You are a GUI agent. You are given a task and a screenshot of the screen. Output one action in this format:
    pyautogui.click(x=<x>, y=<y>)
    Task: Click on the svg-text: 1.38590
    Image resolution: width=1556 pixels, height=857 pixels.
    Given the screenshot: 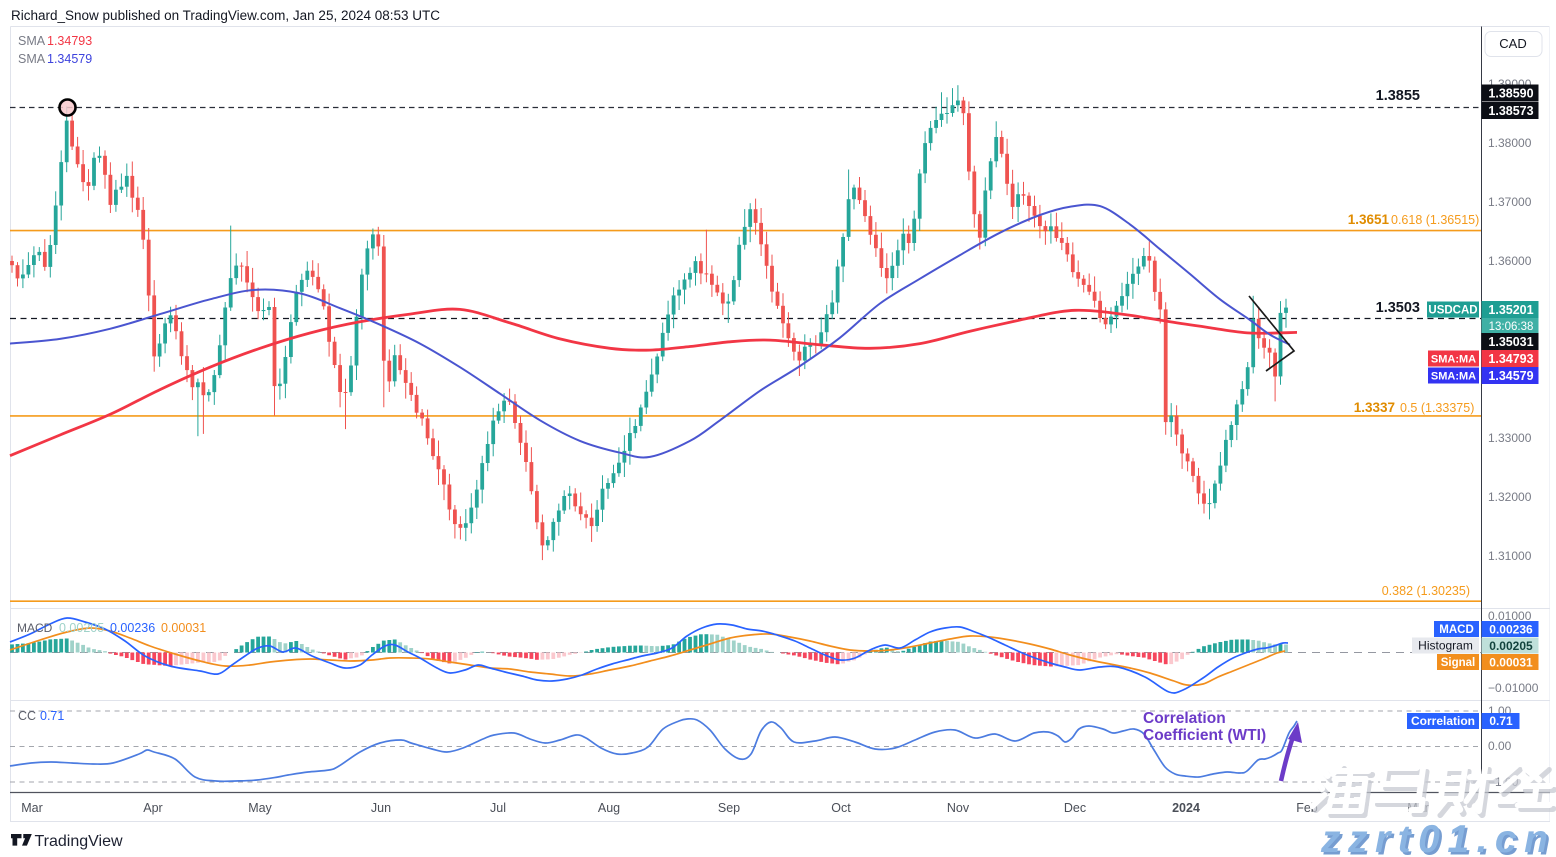 What is the action you would take?
    pyautogui.click(x=1510, y=94)
    